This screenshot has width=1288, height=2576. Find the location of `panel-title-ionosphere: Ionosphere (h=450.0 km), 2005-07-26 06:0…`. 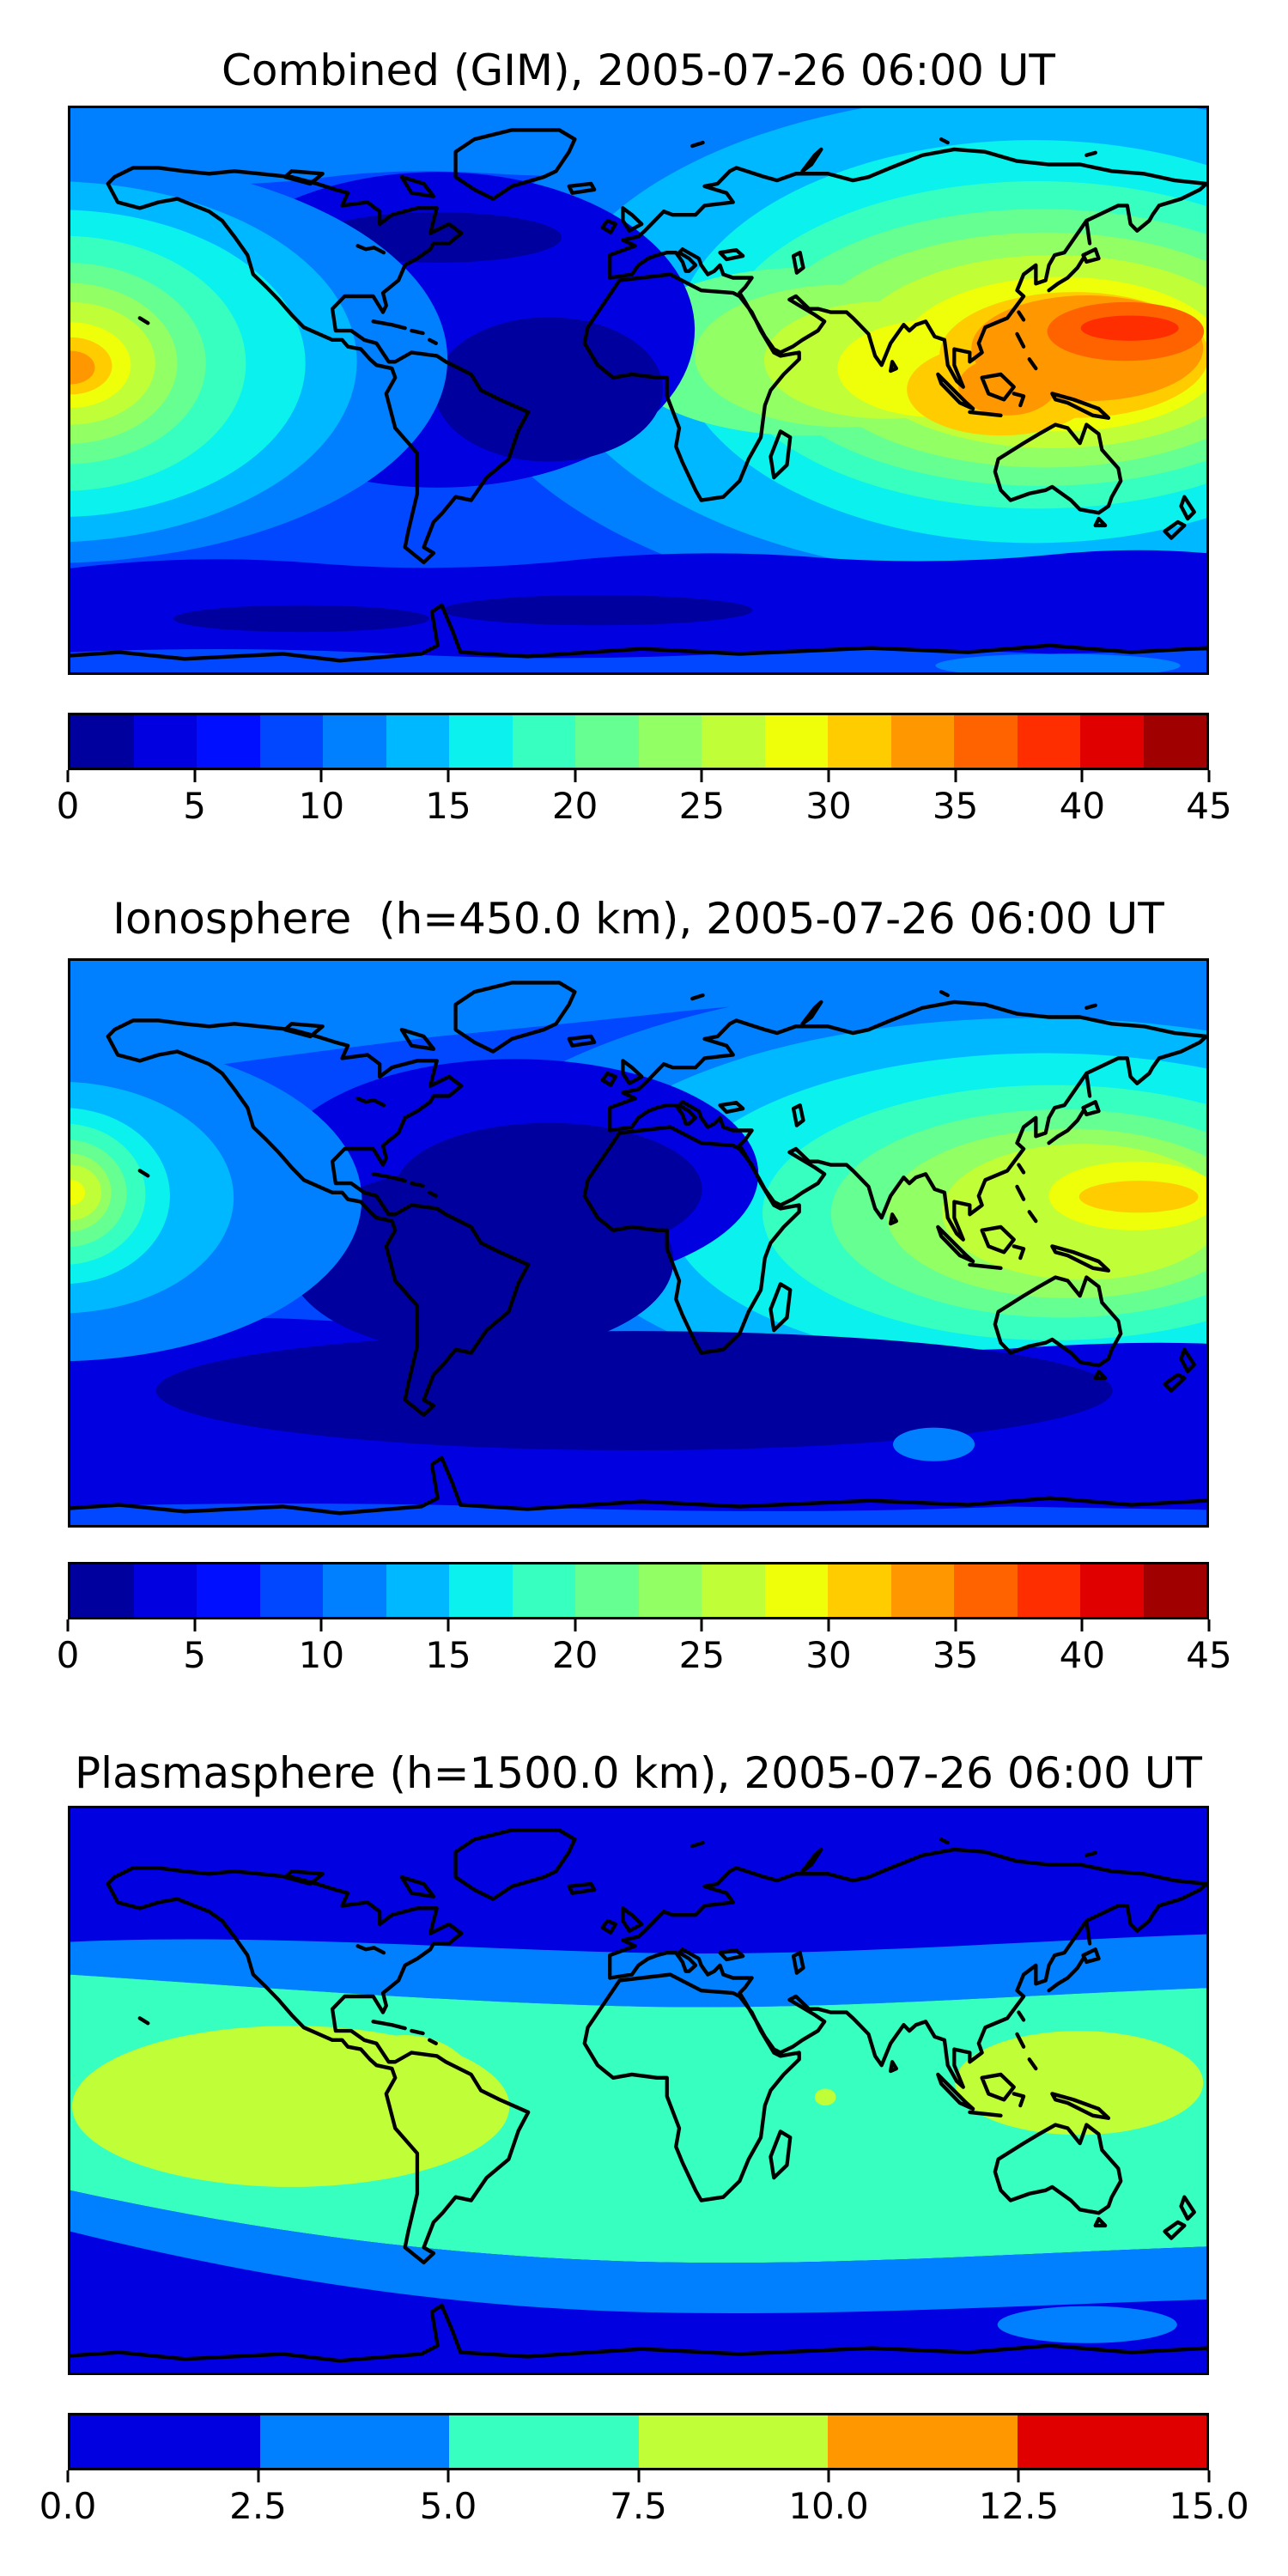

panel-title-ionosphere: Ionosphere (h=450.0 km), 2005-07-26 06:0… is located at coordinates (638, 919).